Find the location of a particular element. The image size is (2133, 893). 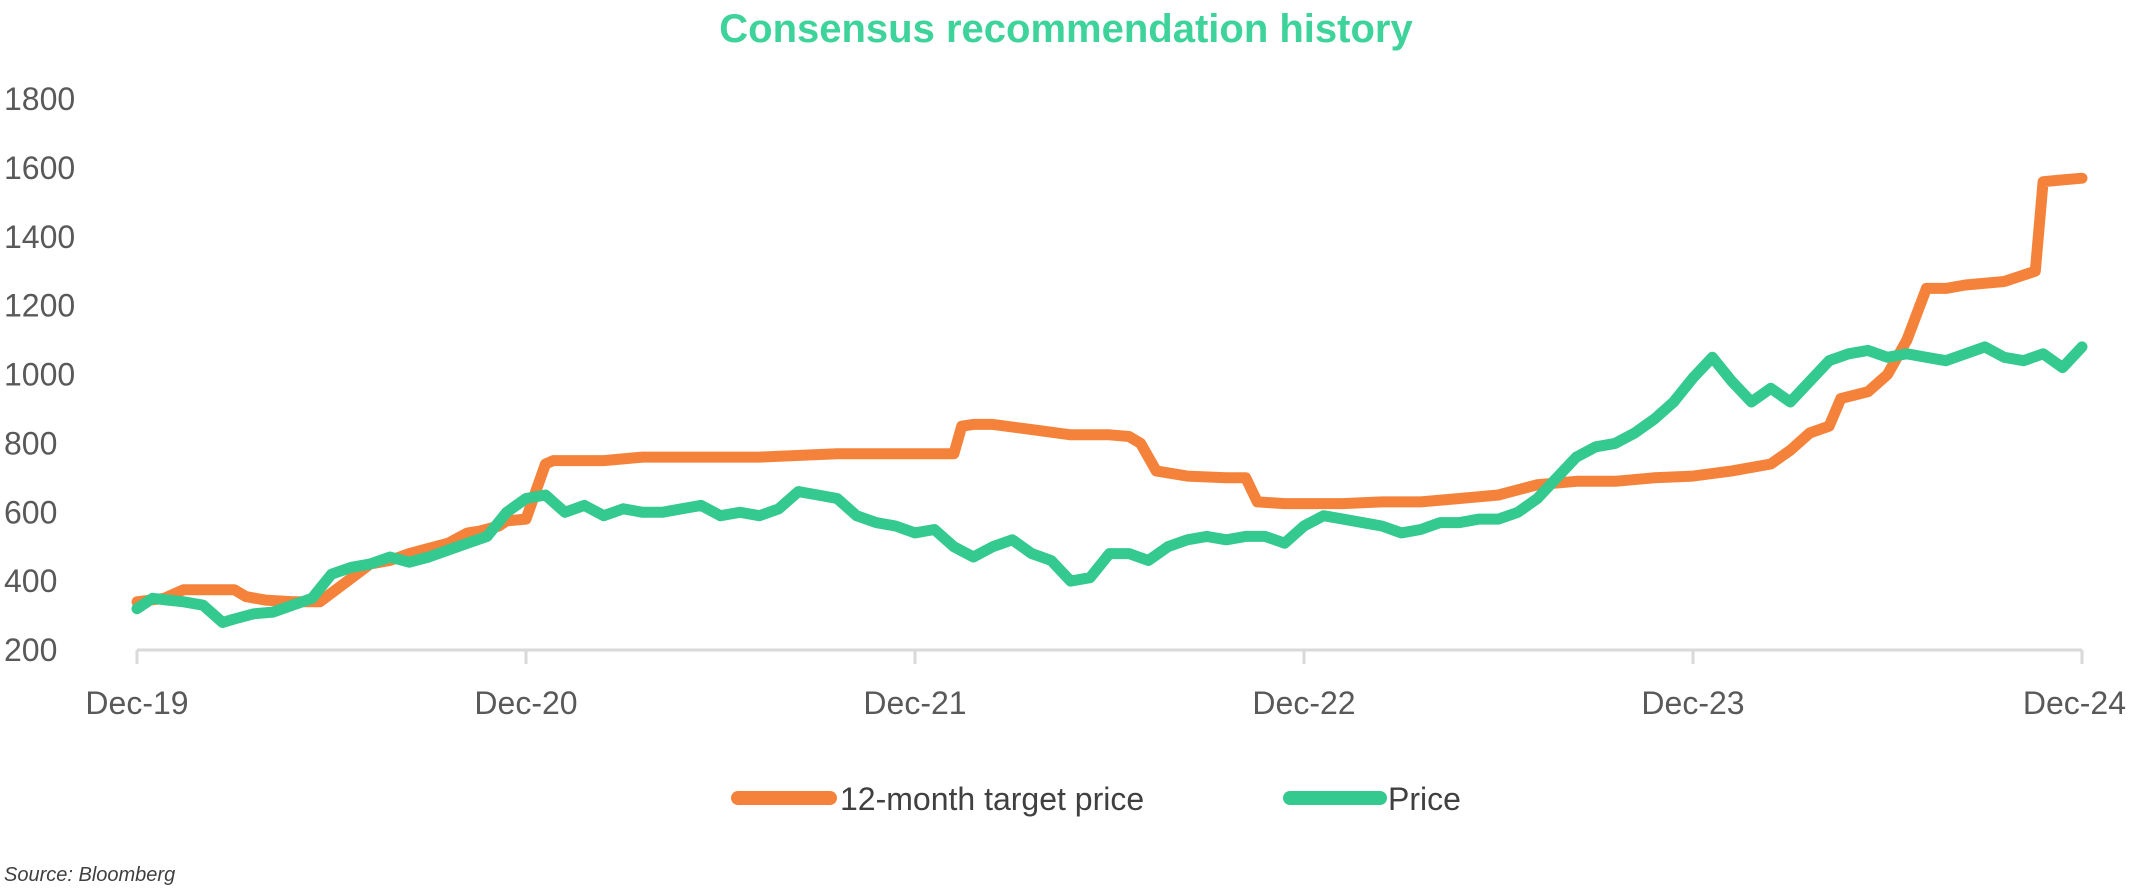

x-tick-label: Dec-19 is located at coordinates (136, 703).